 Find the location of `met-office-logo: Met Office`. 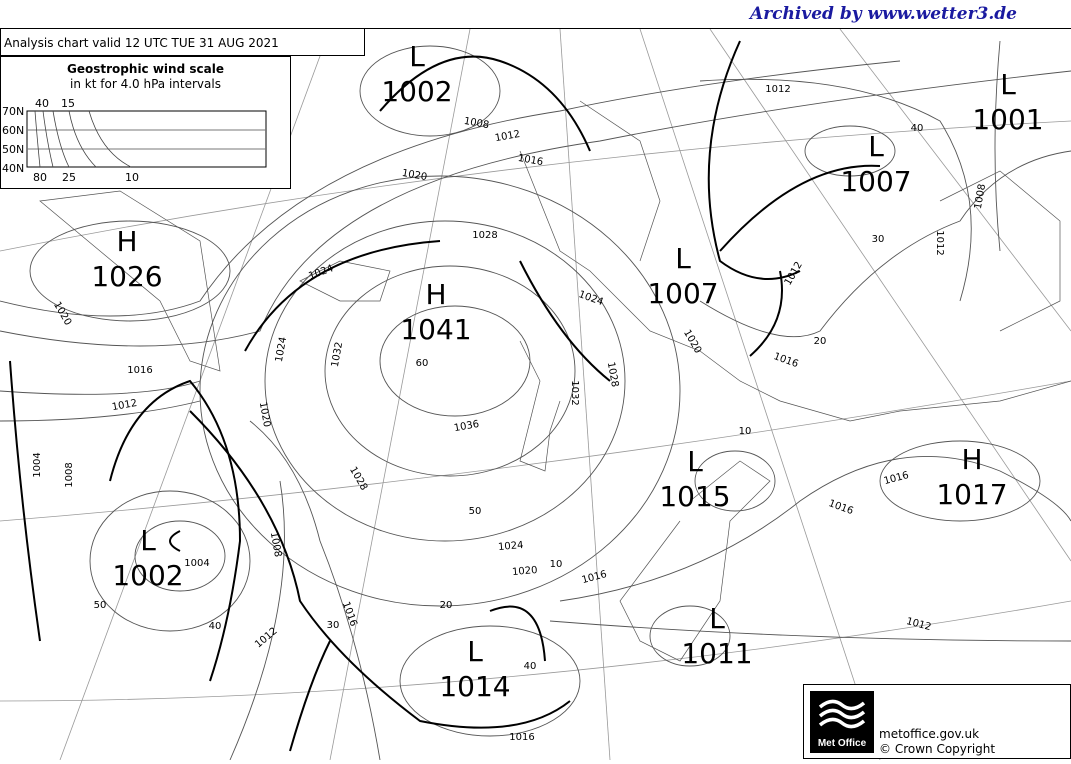

met-office-logo: Met Office is located at coordinates (842, 722).